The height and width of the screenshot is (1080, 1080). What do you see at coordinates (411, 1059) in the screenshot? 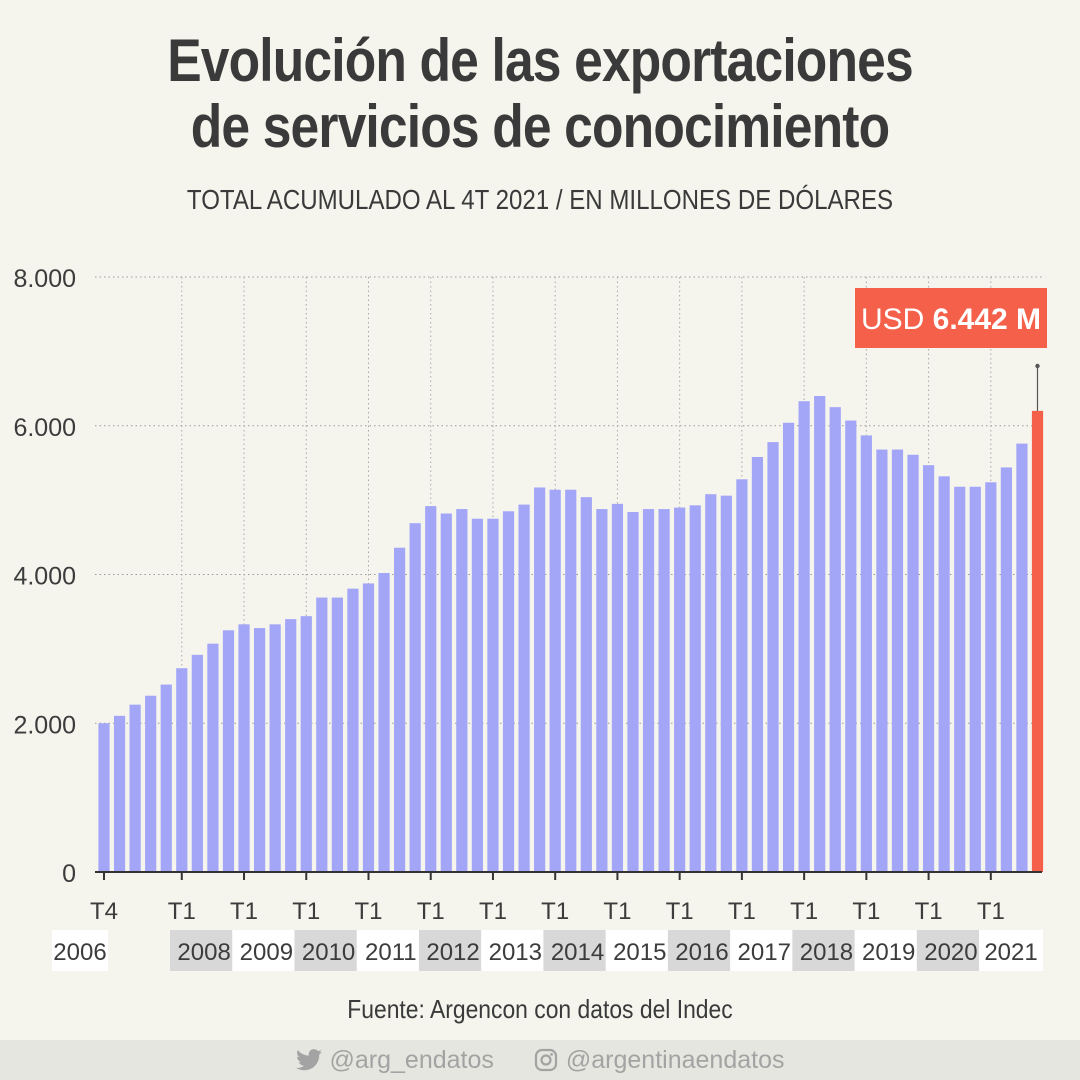
I see `twitter-handle-text: @arg_endatos` at bounding box center [411, 1059].